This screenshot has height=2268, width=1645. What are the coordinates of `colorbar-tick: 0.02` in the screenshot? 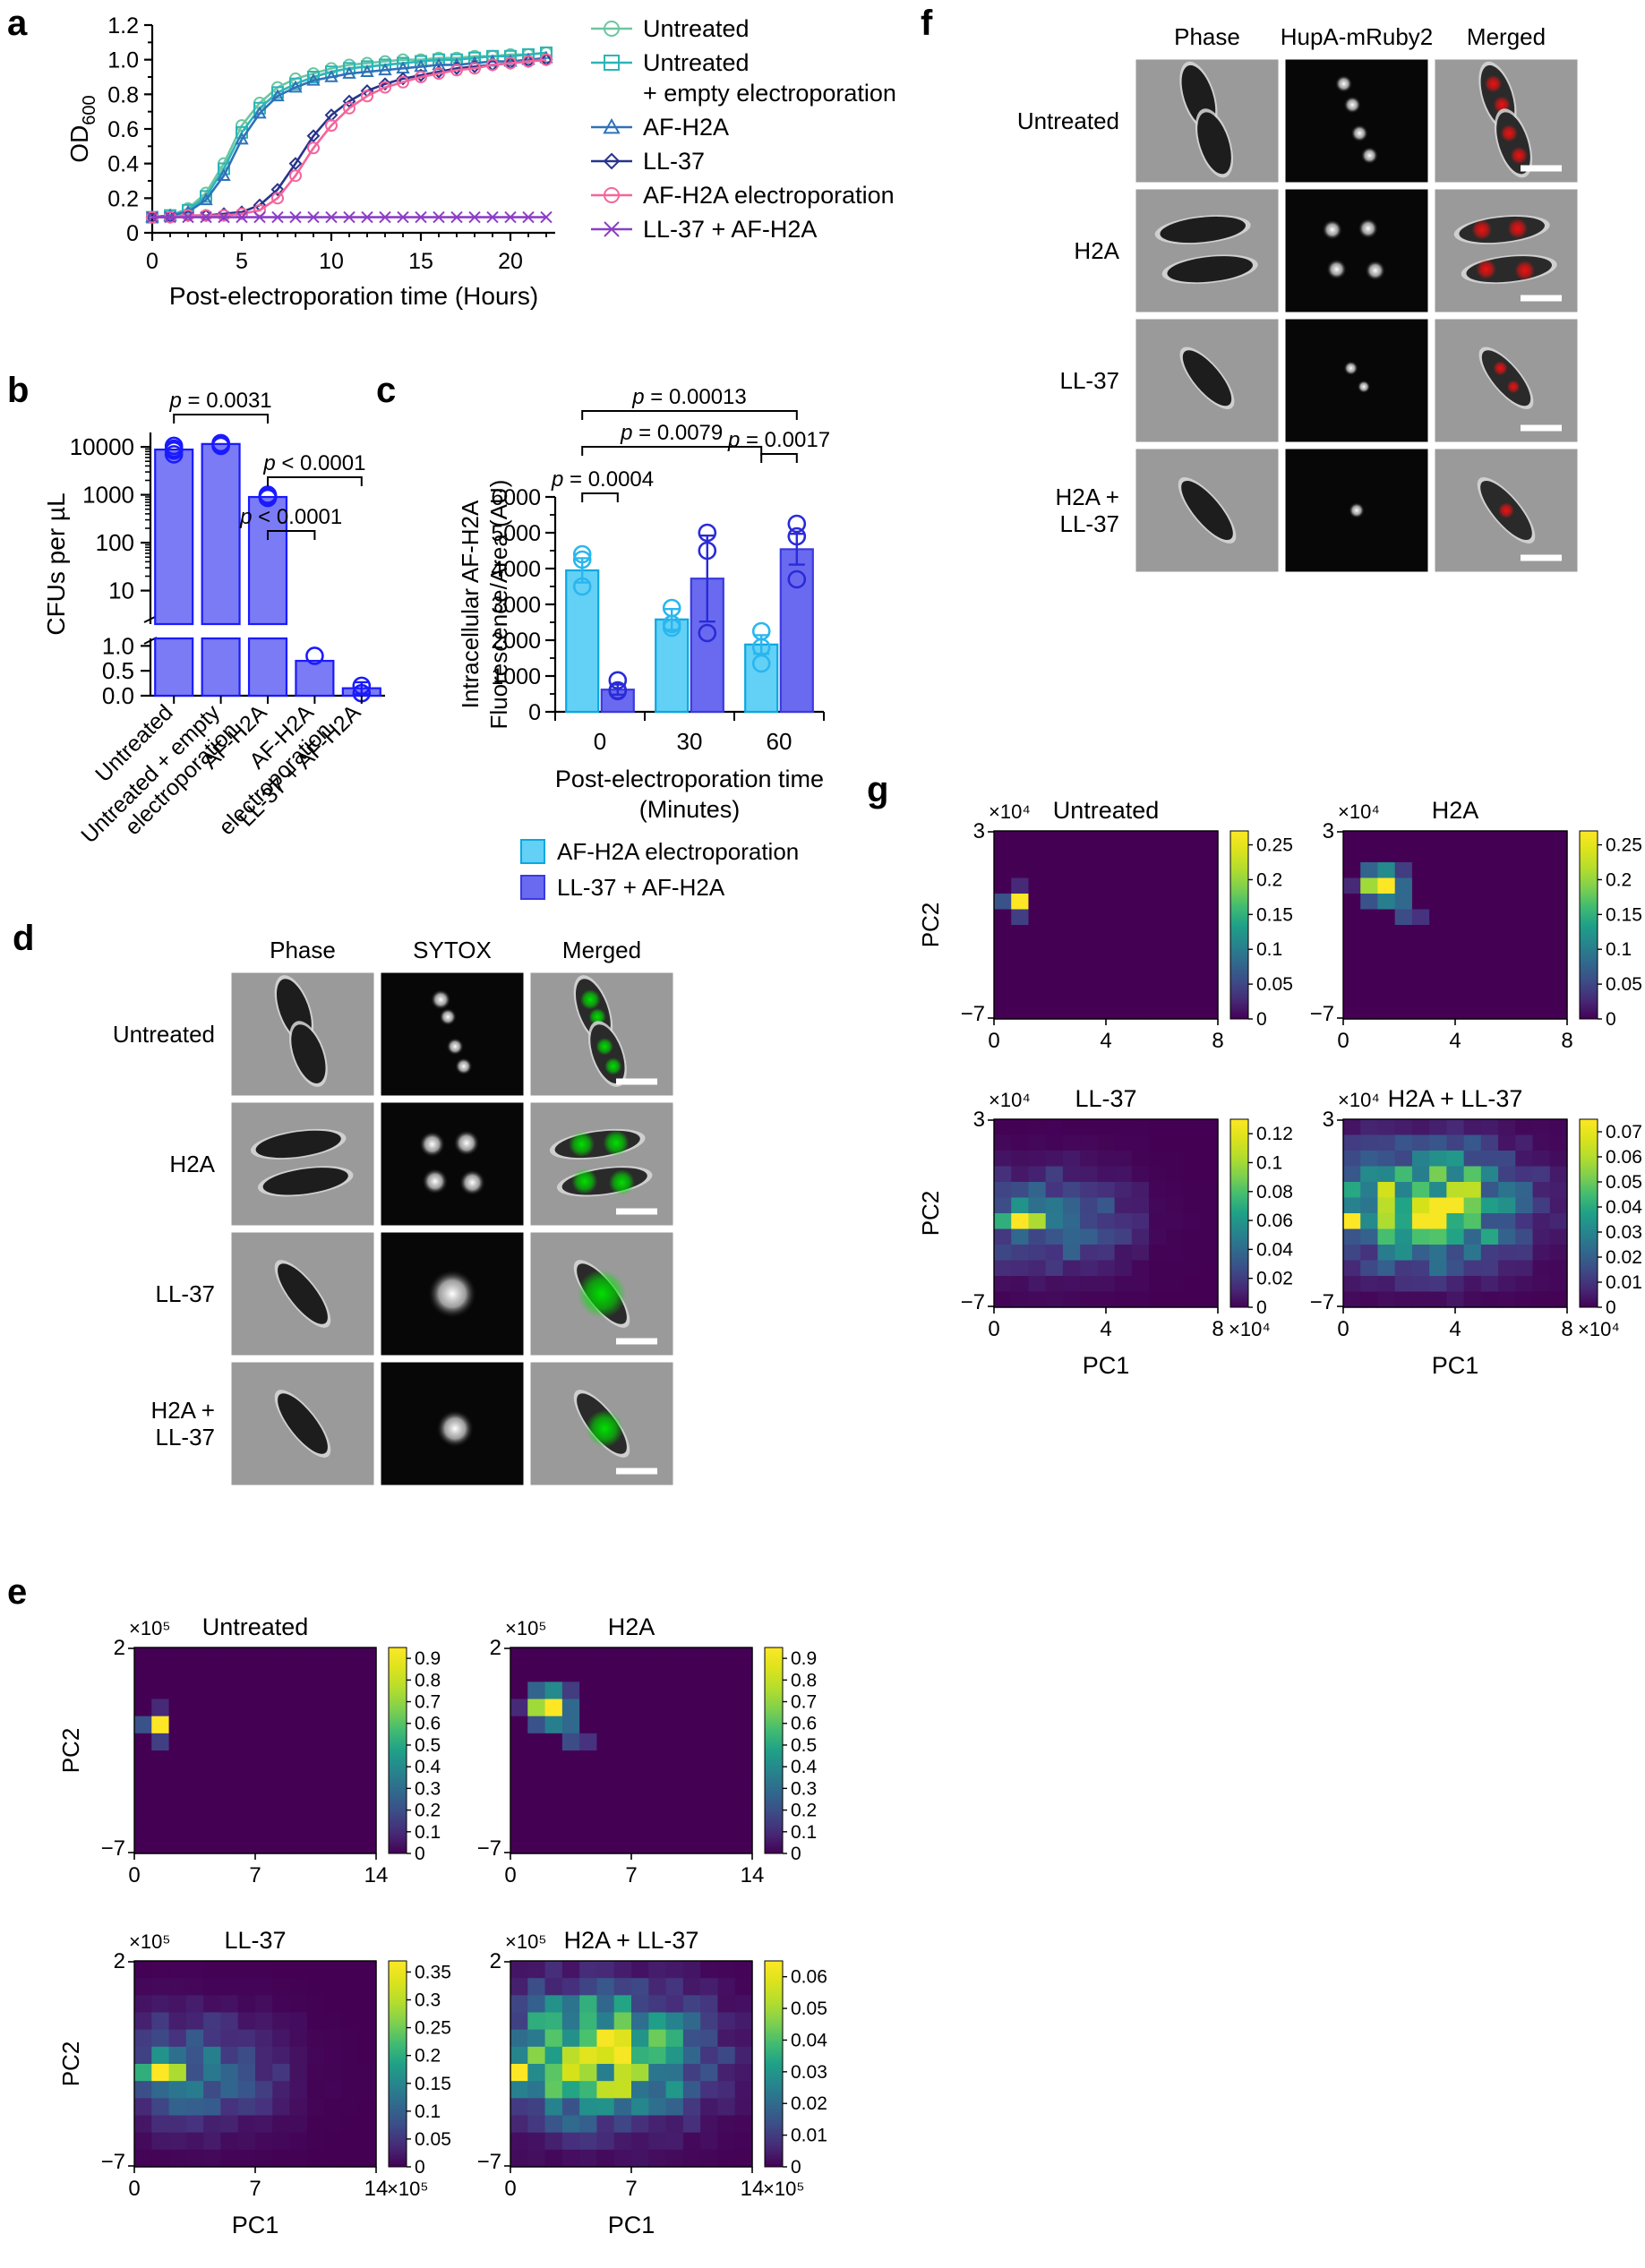 It's located at (809, 2103).